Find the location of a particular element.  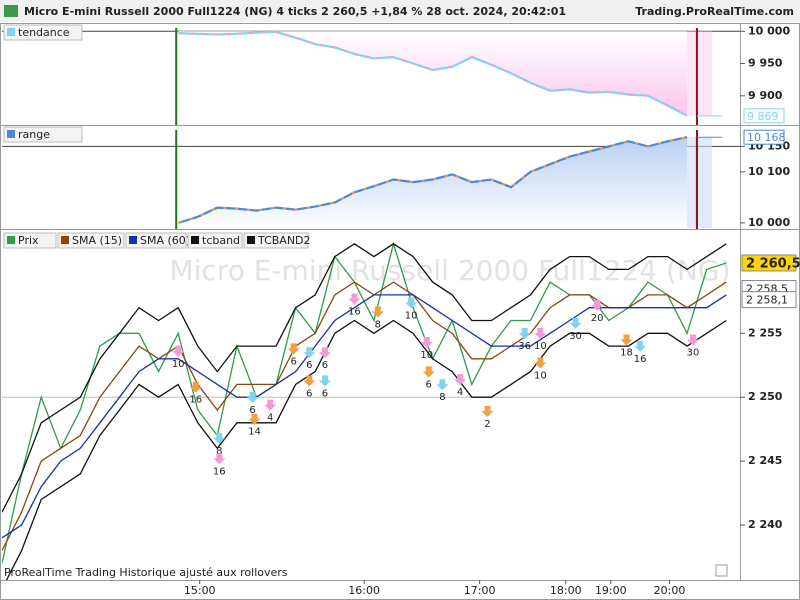

signal-label: 36 is located at coordinates (524, 346).